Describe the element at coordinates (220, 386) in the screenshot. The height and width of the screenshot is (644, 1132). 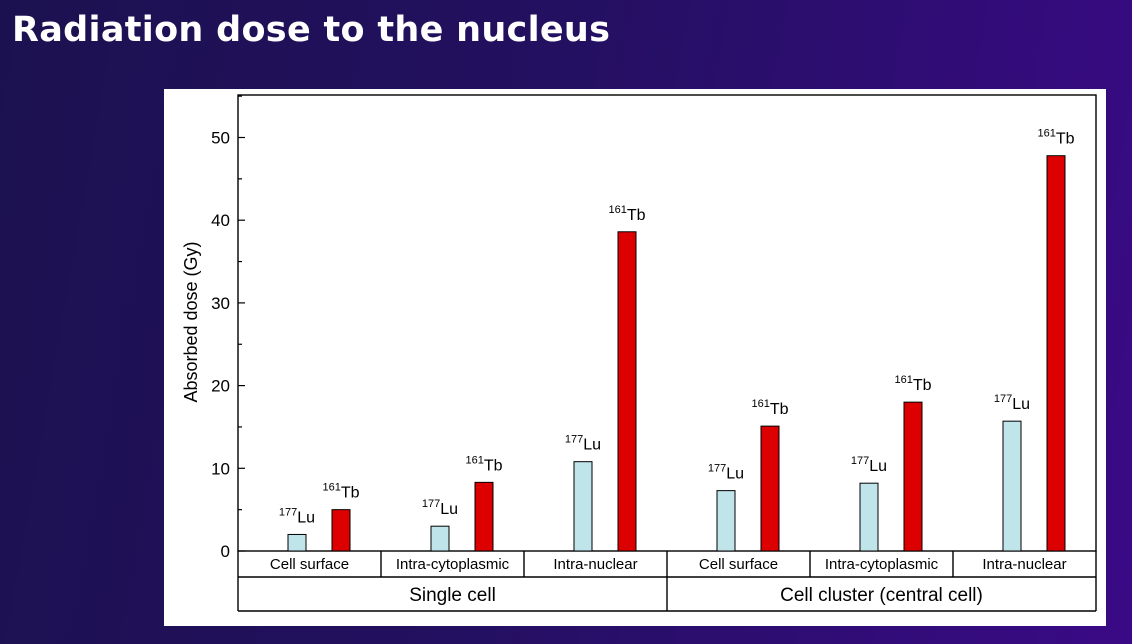
I see `y-tick-label: 20` at that location.